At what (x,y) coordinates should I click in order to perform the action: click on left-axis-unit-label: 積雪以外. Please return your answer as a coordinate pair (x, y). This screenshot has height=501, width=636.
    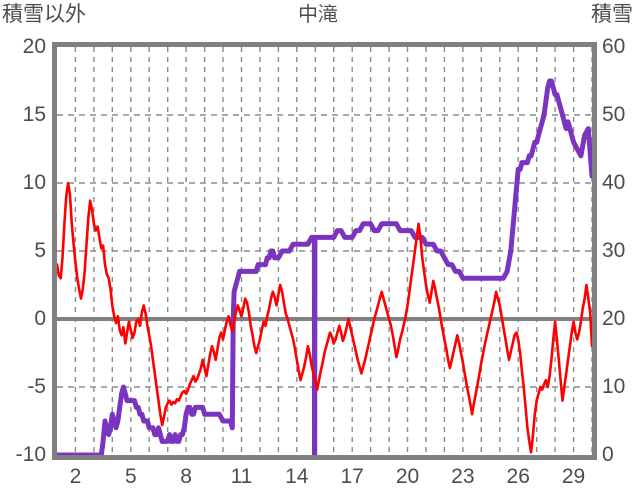
    Looking at the image, I should click on (44, 14).